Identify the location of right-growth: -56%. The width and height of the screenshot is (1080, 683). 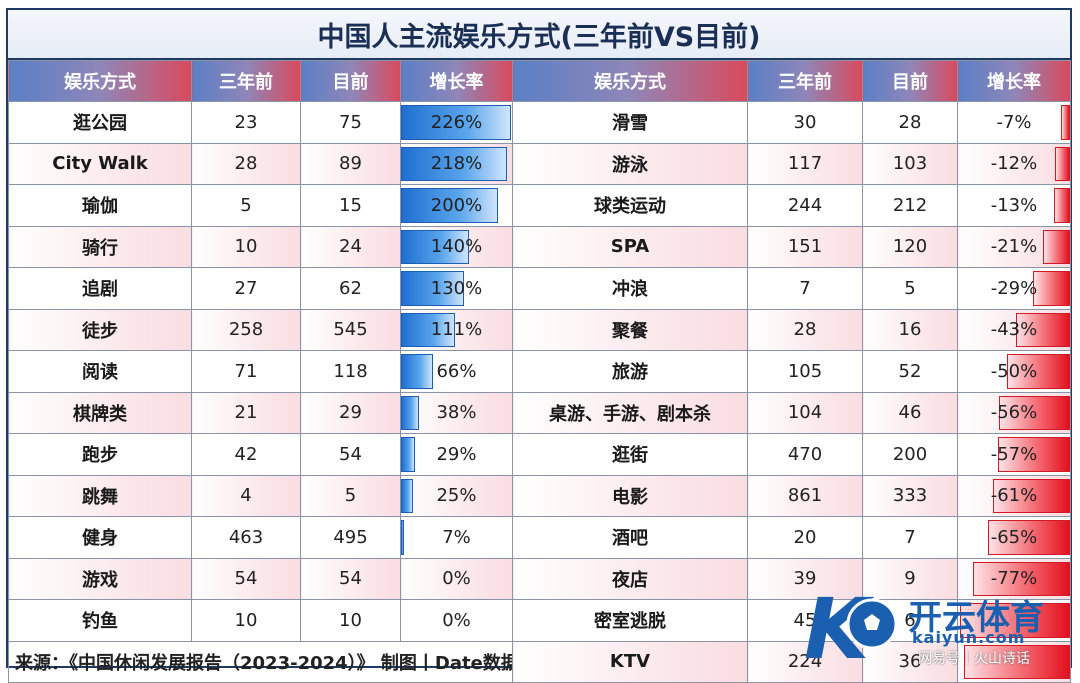
(1014, 412).